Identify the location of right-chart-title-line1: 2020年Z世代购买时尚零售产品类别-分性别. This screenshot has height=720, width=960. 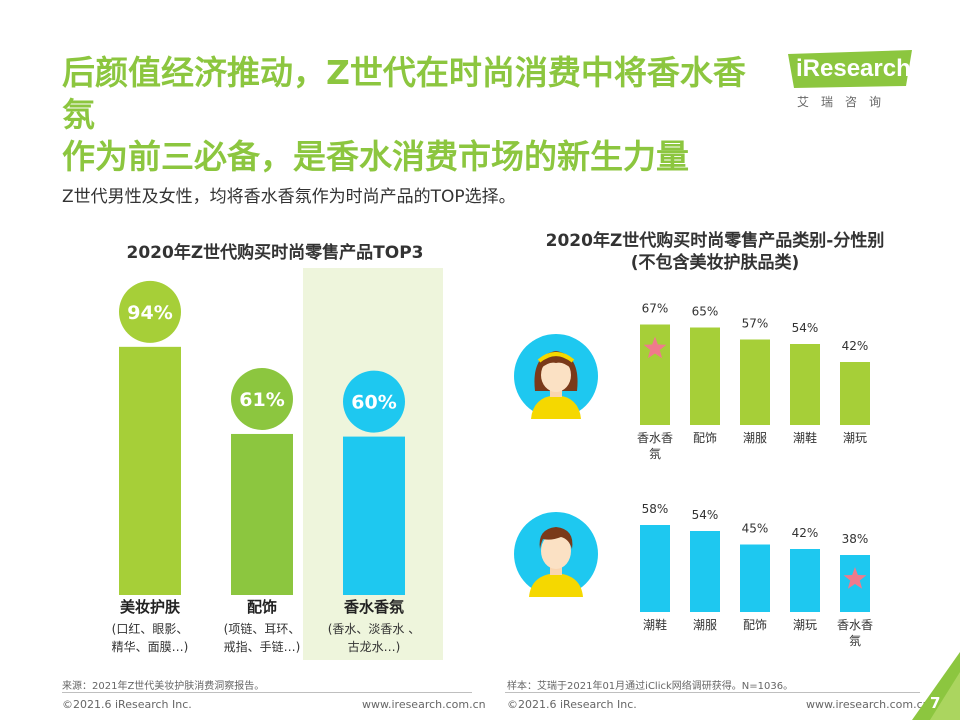
(715, 241).